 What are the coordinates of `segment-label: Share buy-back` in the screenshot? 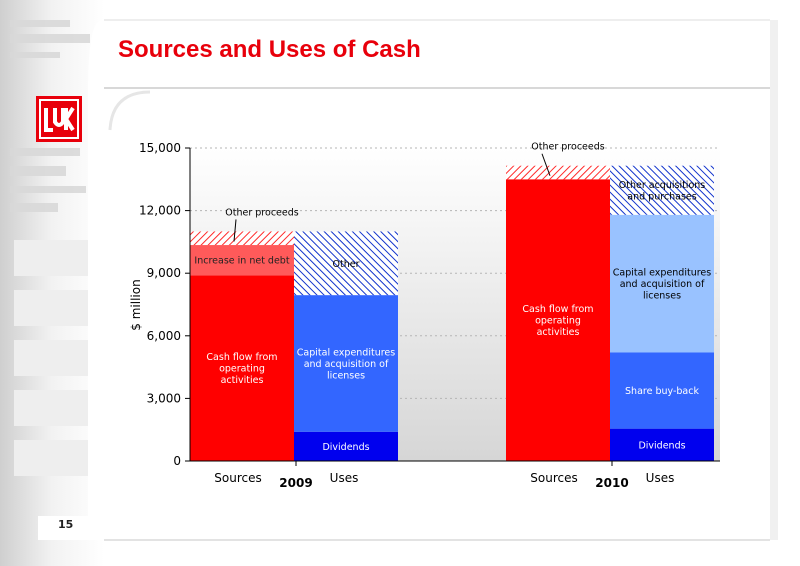 It's located at (662, 391).